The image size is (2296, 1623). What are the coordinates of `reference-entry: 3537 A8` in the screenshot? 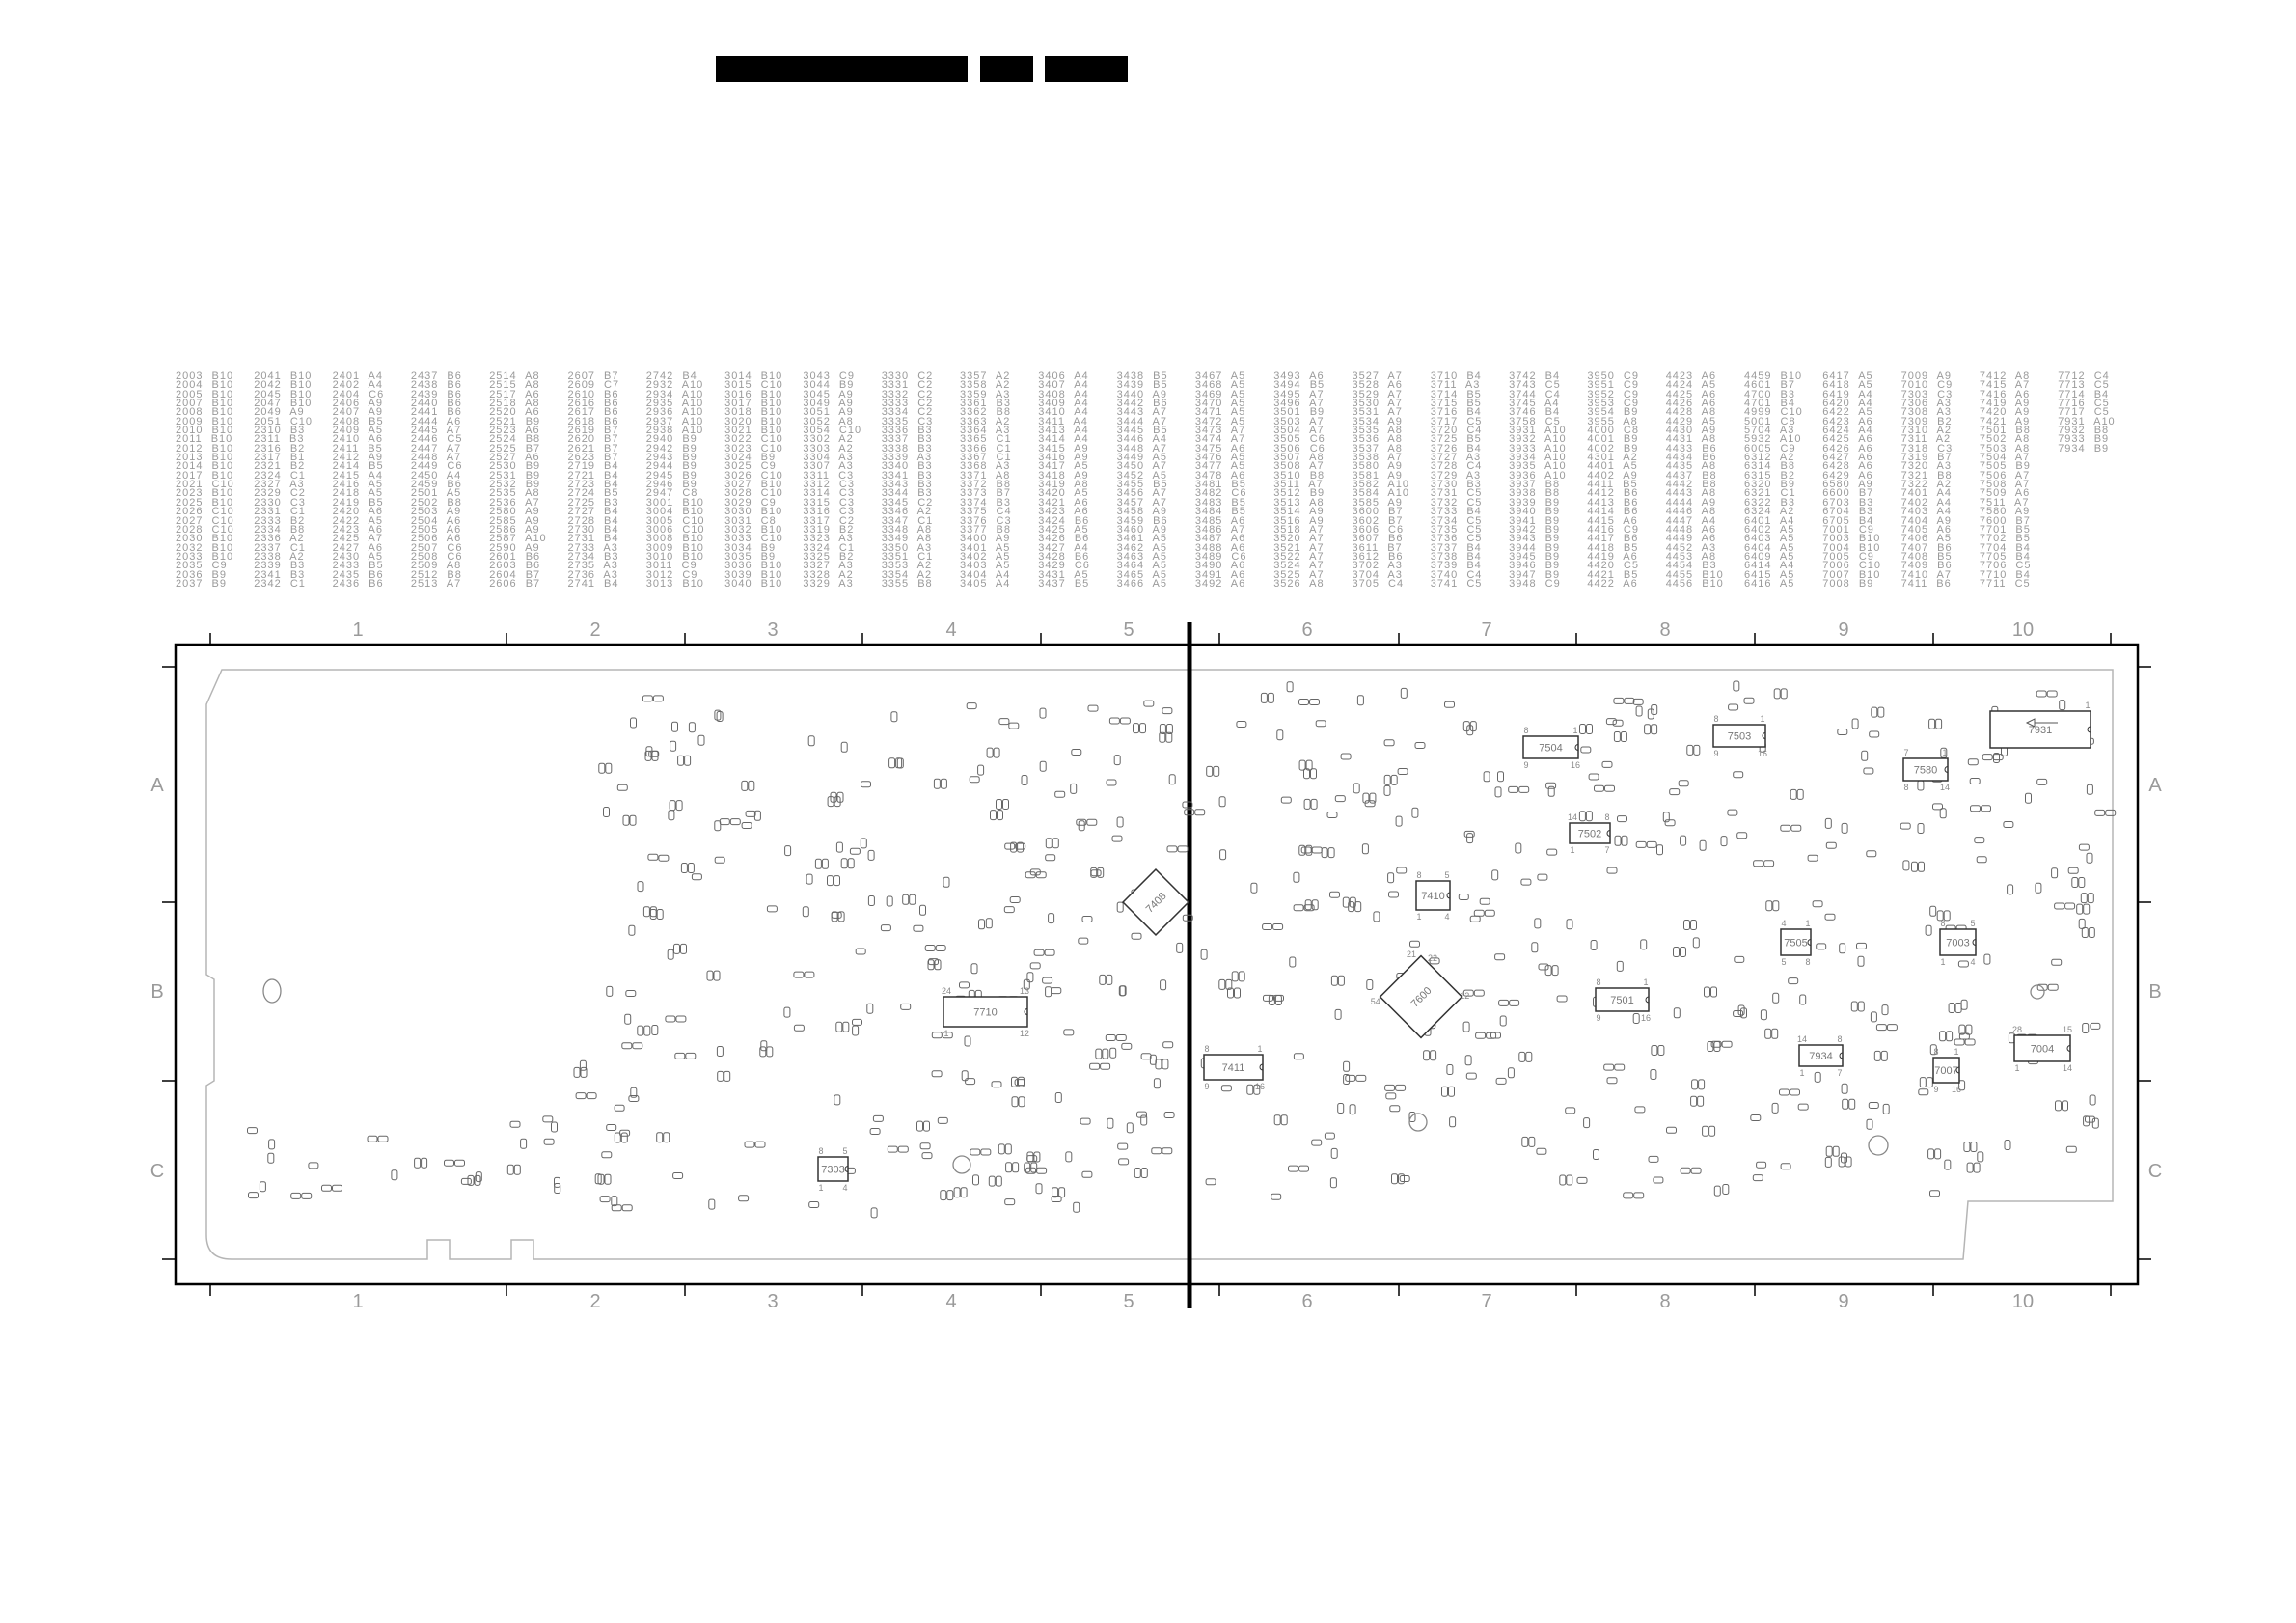 It's located at (1377, 448).